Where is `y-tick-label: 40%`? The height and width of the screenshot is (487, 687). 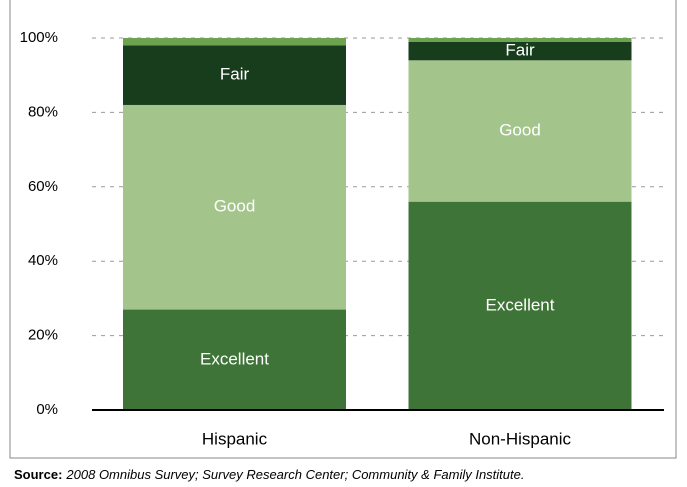
y-tick-label: 40% is located at coordinates (43, 260).